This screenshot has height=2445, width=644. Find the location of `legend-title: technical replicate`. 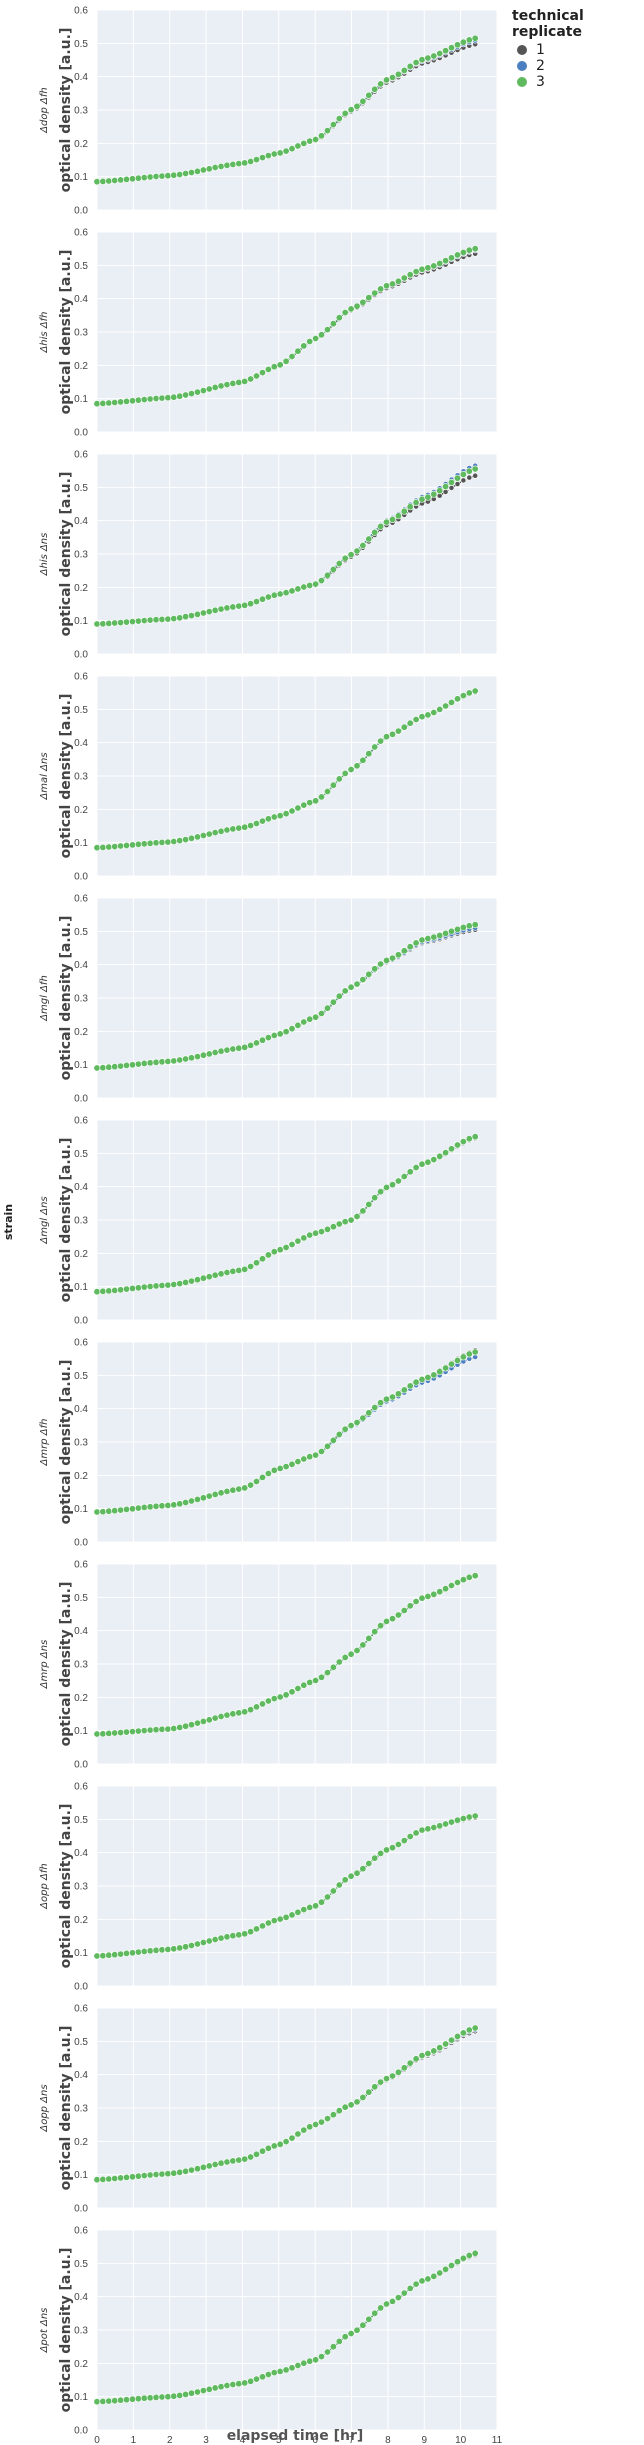

legend-title: technical replicate is located at coordinates (548, 24).